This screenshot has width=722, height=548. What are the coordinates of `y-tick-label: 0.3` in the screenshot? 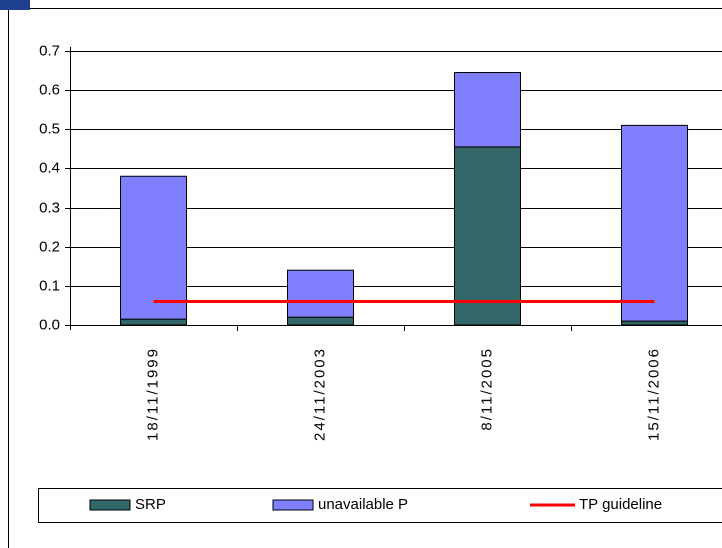 It's located at (49, 207).